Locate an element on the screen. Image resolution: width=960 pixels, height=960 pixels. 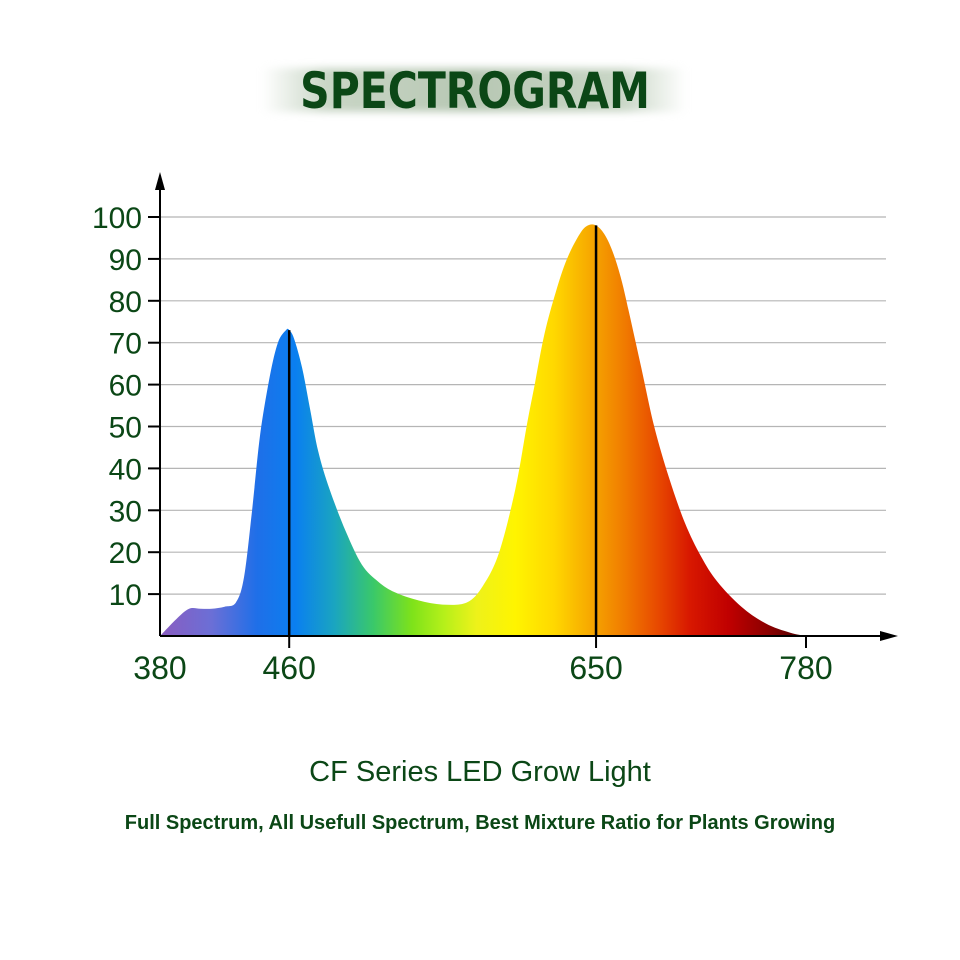
y-tick-label: 100 is located at coordinates (117, 218).